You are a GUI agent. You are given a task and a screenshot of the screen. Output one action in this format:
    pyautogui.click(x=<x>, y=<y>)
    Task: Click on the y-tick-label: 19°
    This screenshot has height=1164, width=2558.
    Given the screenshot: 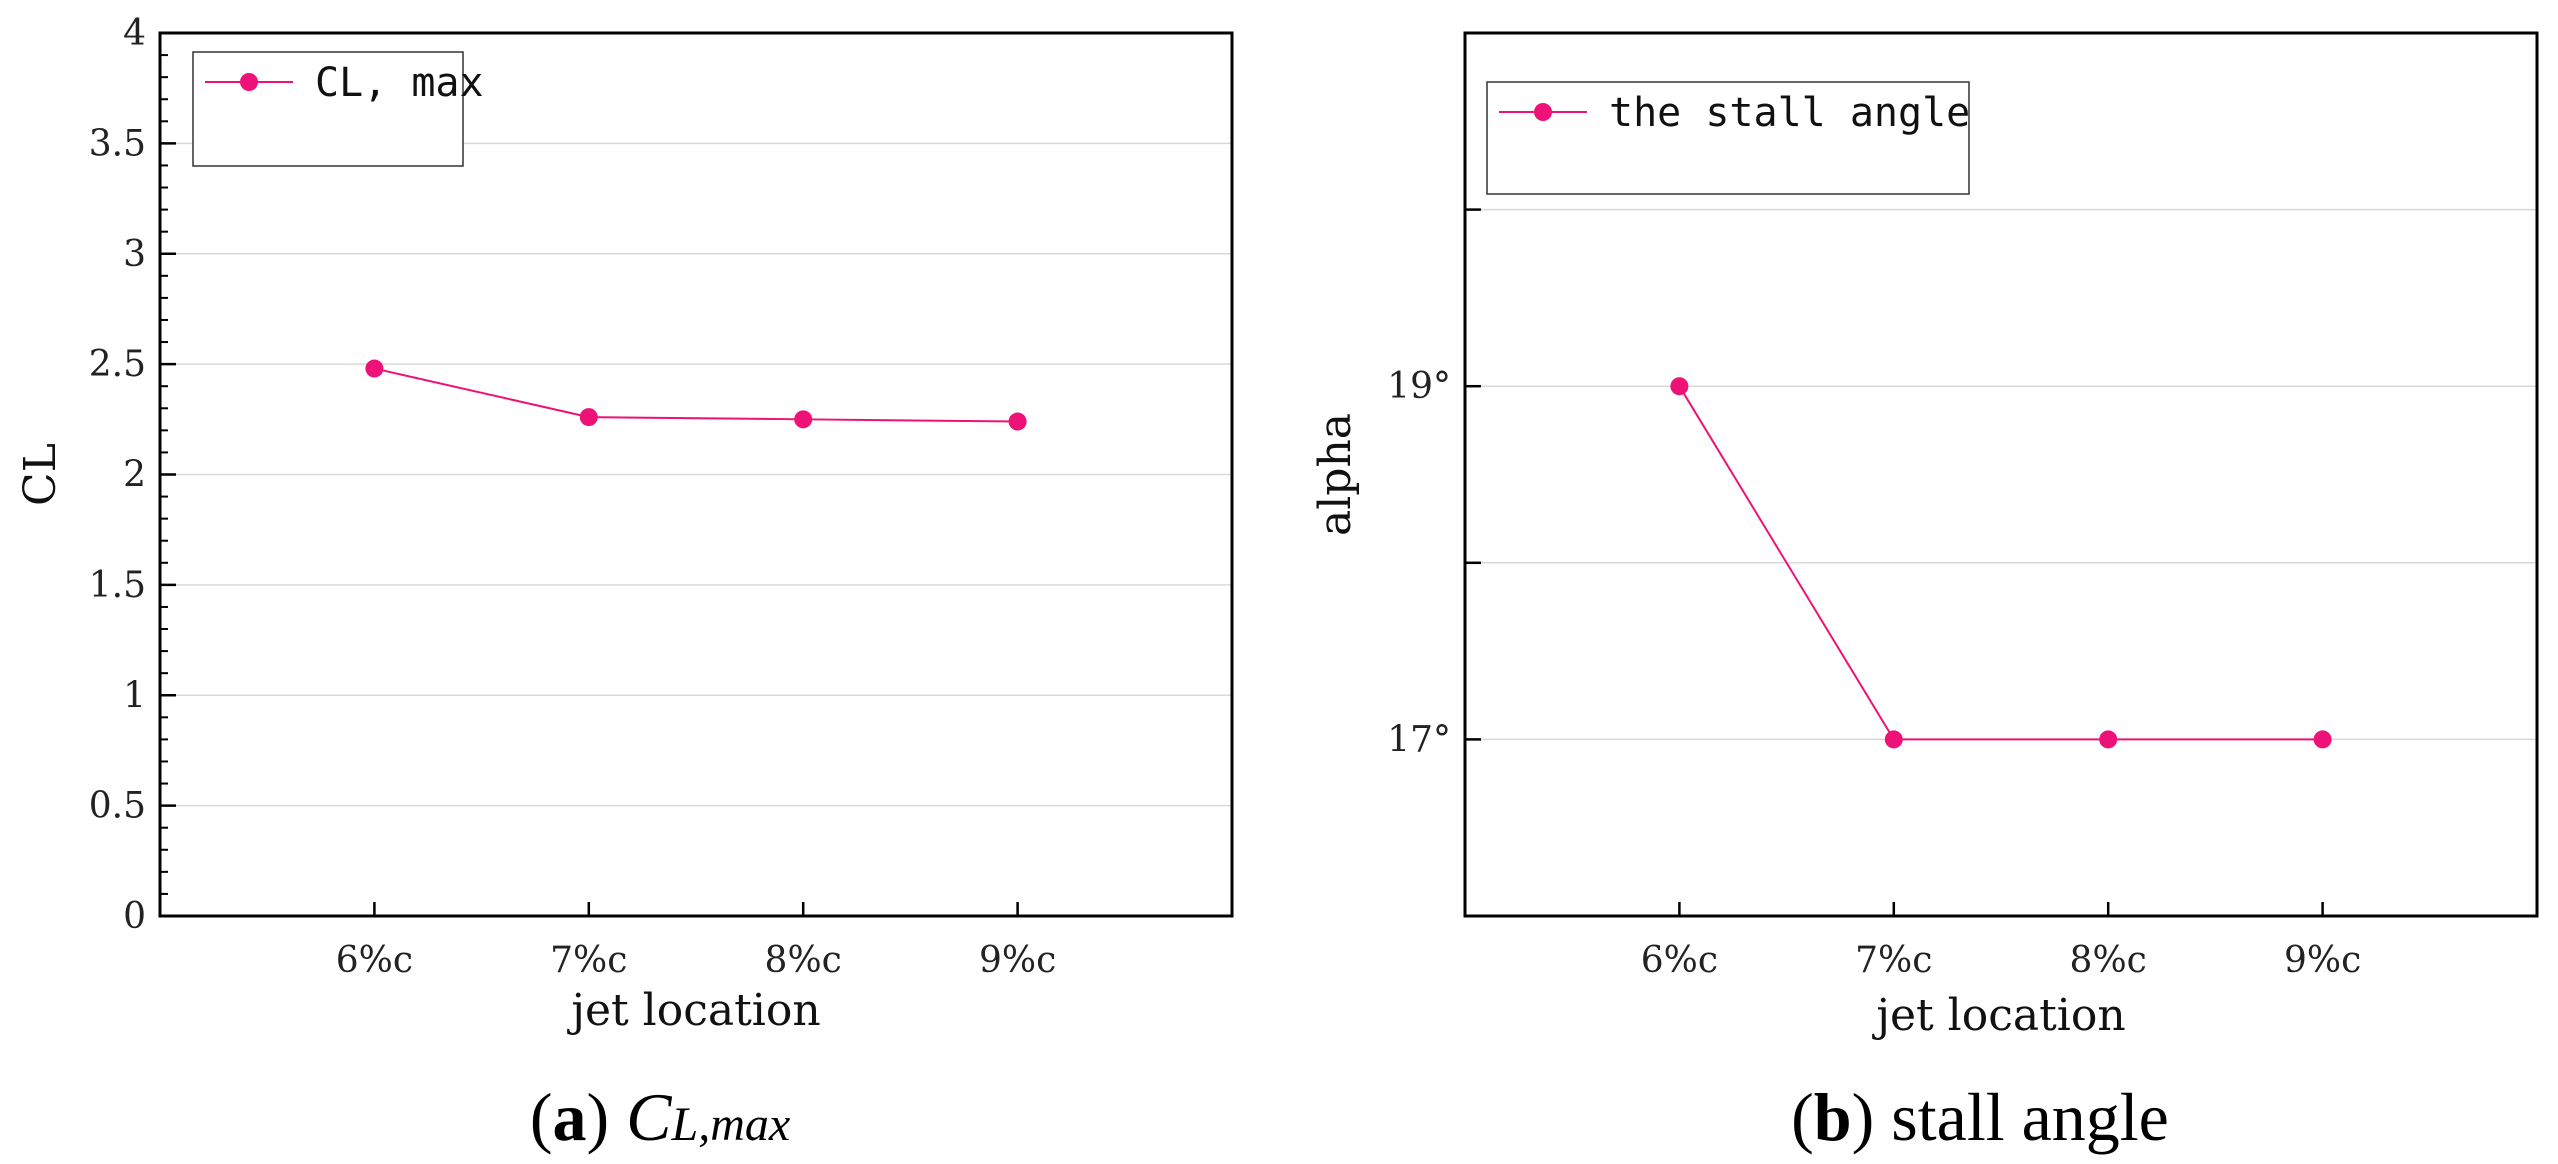 What is the action you would take?
    pyautogui.click(x=1419, y=386)
    